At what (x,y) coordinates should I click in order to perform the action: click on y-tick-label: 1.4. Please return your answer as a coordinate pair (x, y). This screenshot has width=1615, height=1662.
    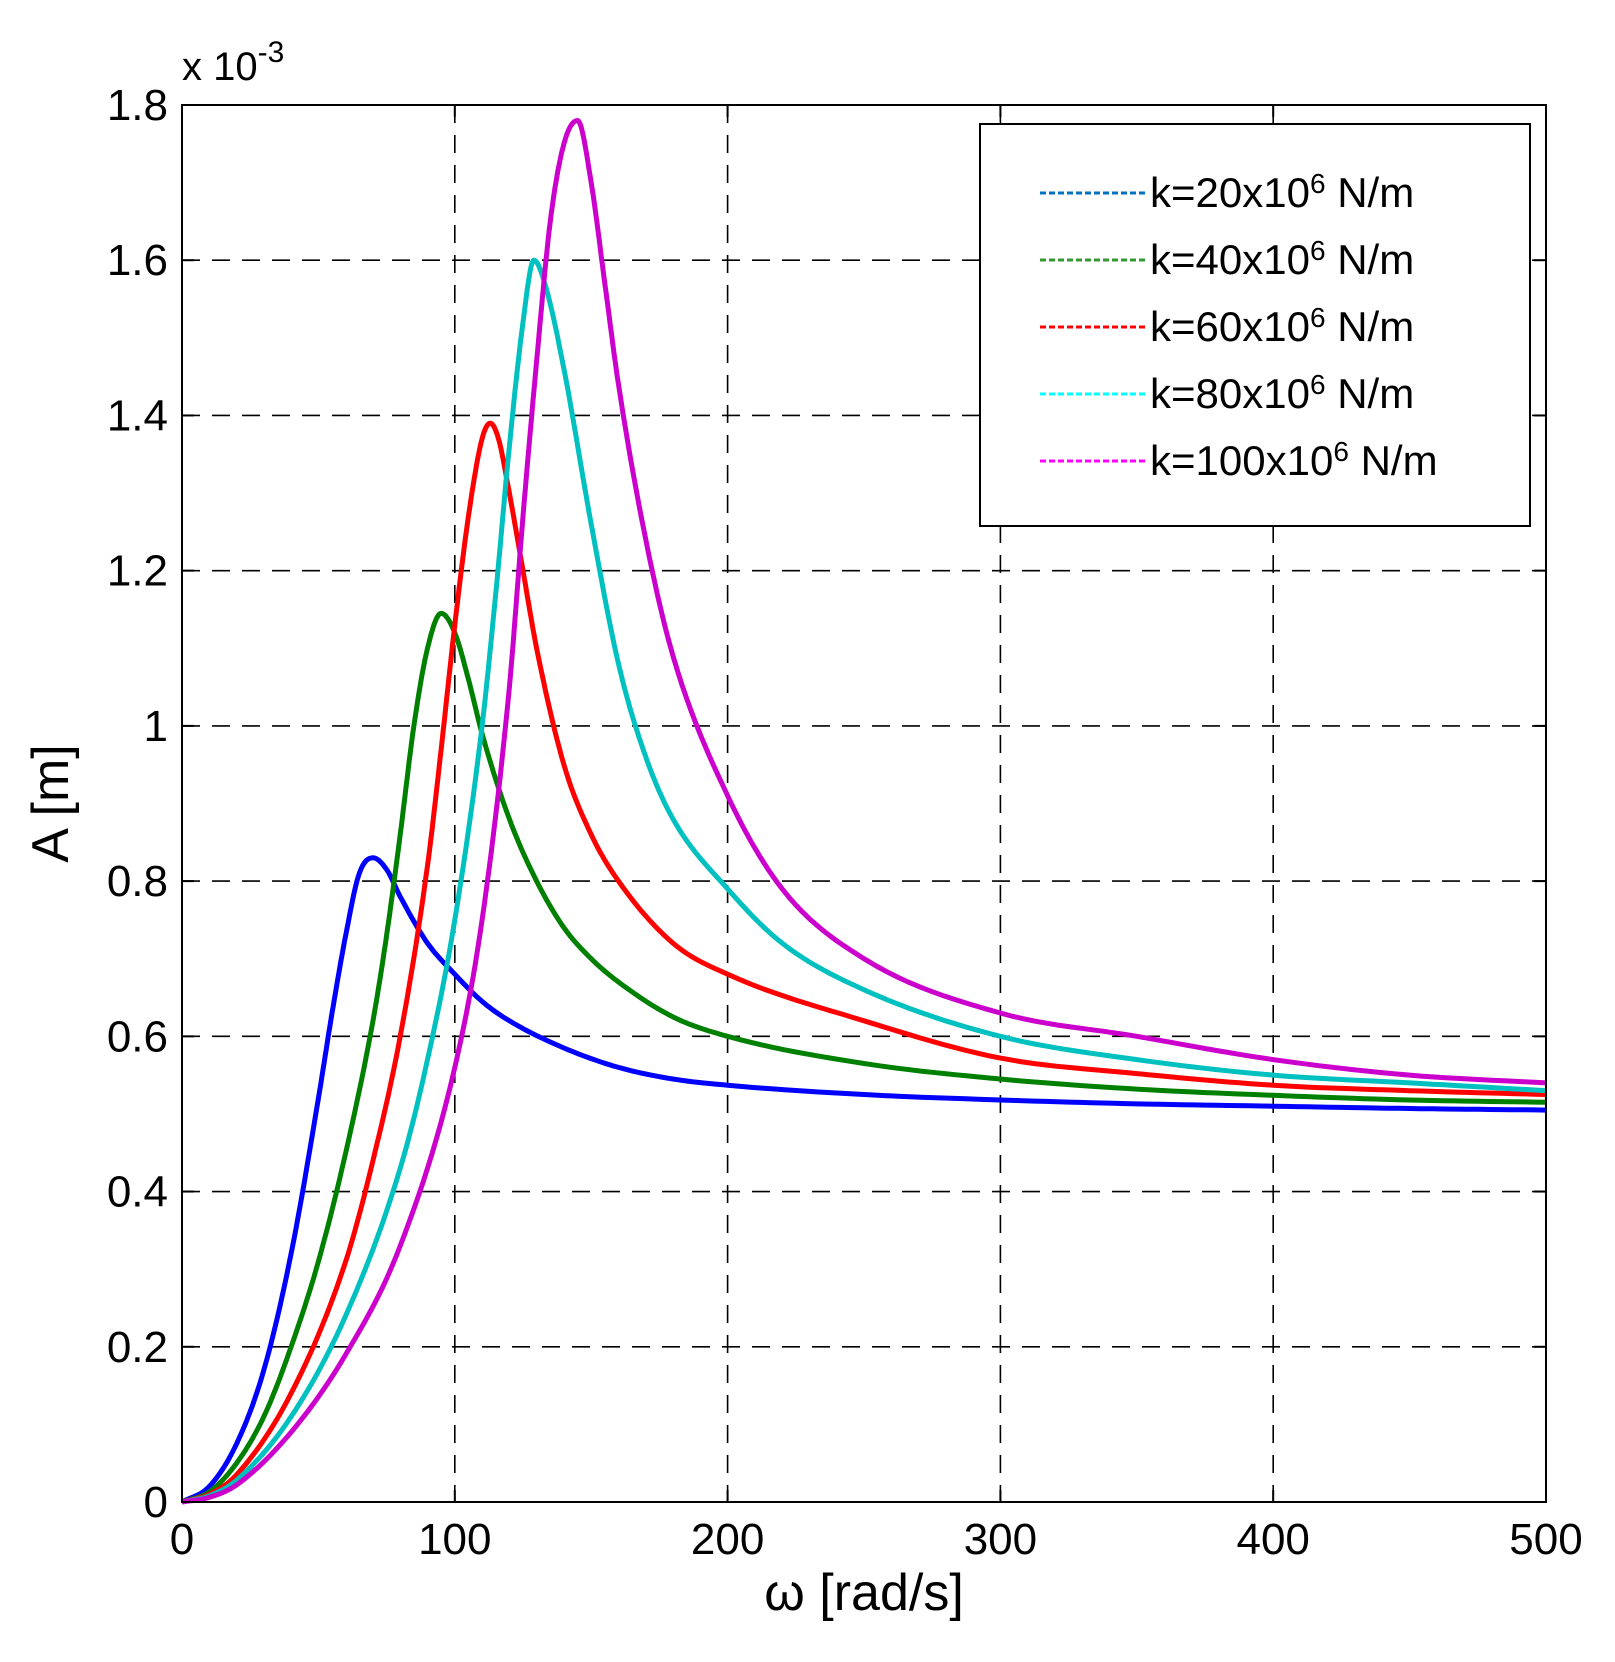
    Looking at the image, I should click on (137, 415).